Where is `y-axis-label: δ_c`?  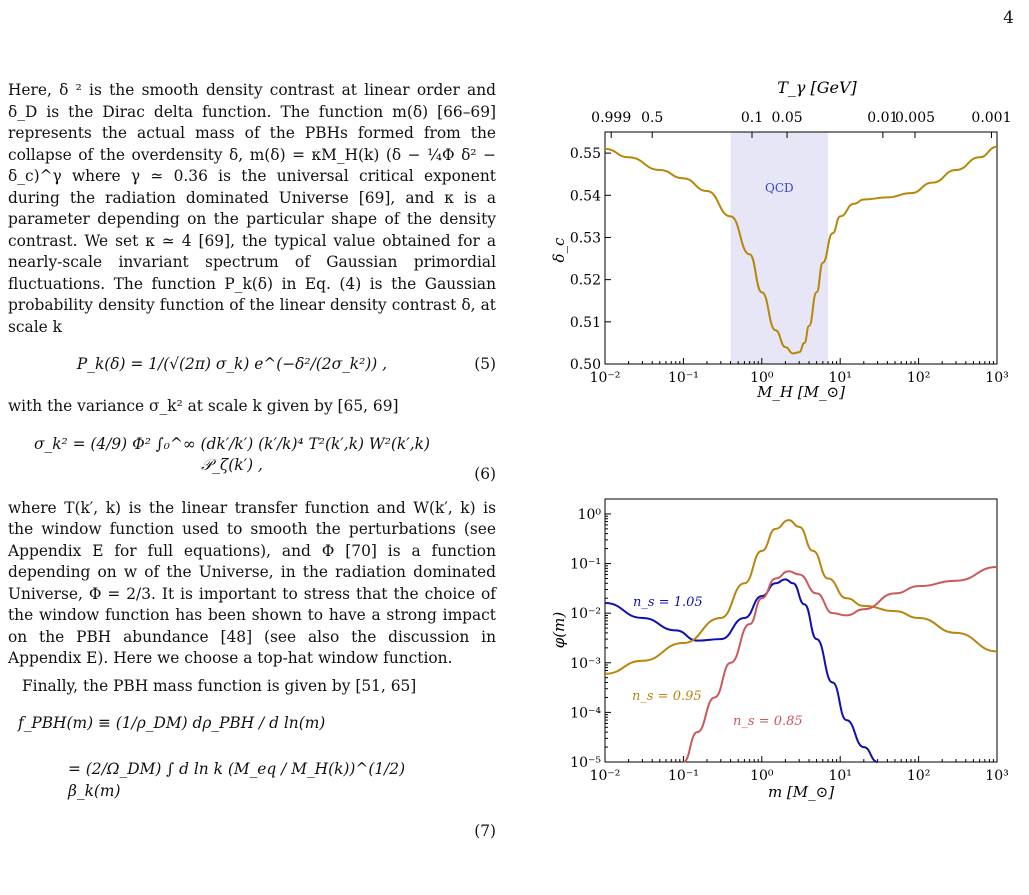 y-axis-label: δ_c is located at coordinates (559, 250).